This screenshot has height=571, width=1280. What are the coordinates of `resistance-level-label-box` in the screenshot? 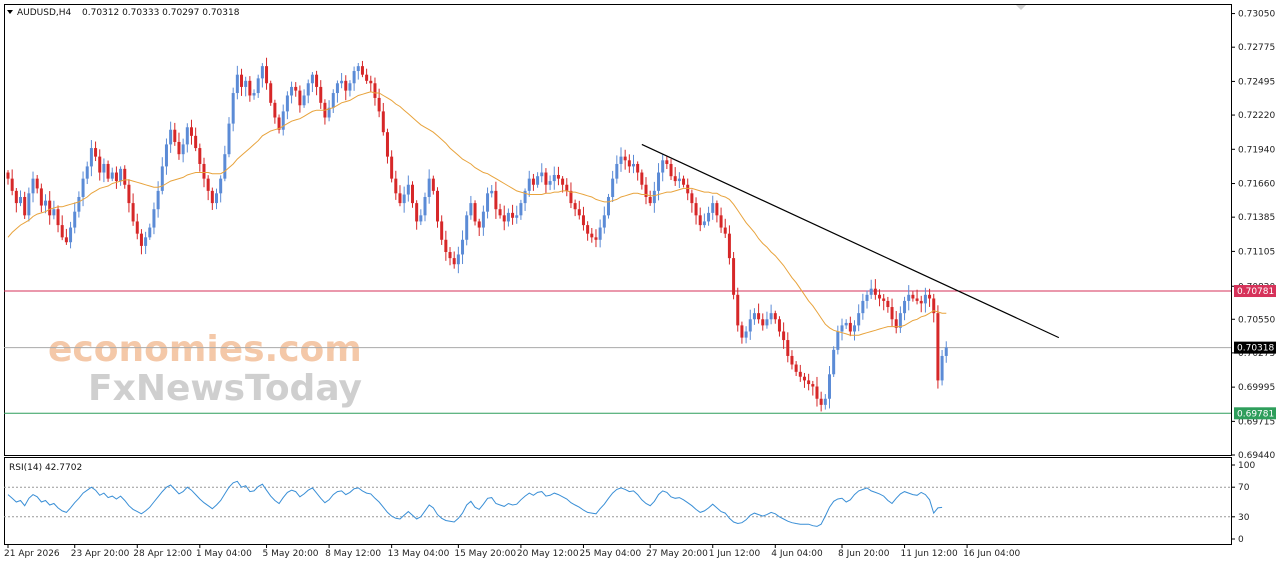 It's located at (1255, 291).